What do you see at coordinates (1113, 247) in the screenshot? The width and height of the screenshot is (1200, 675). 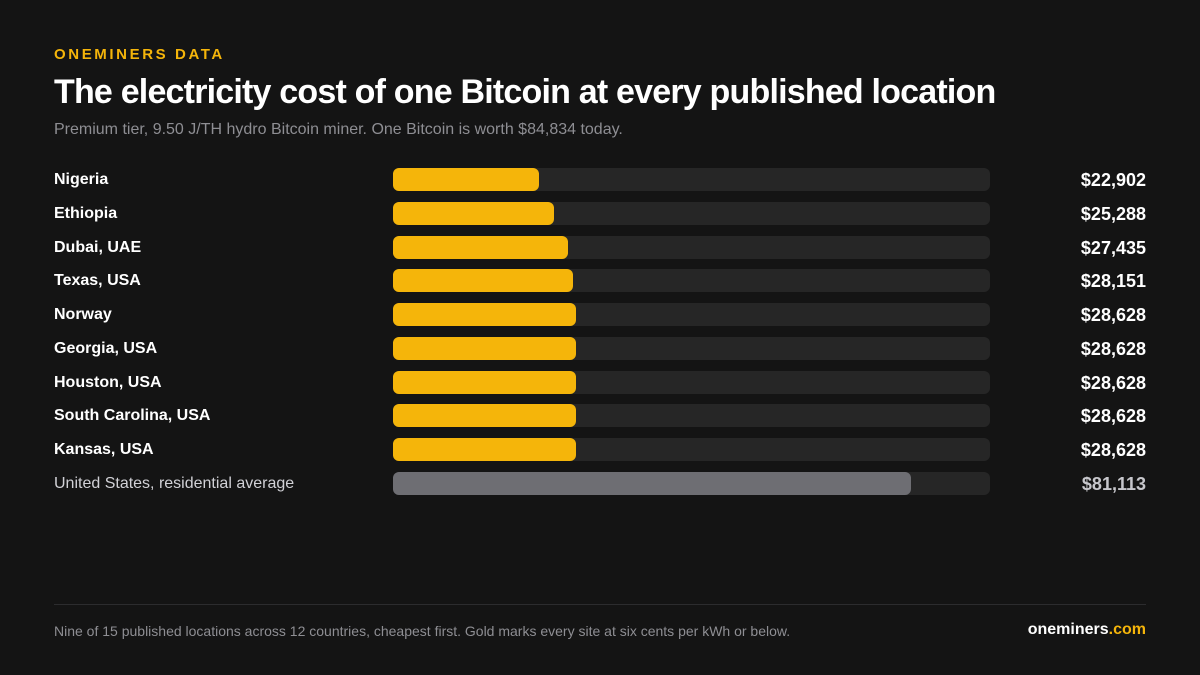 I see `bar-value-label: $27,435` at bounding box center [1113, 247].